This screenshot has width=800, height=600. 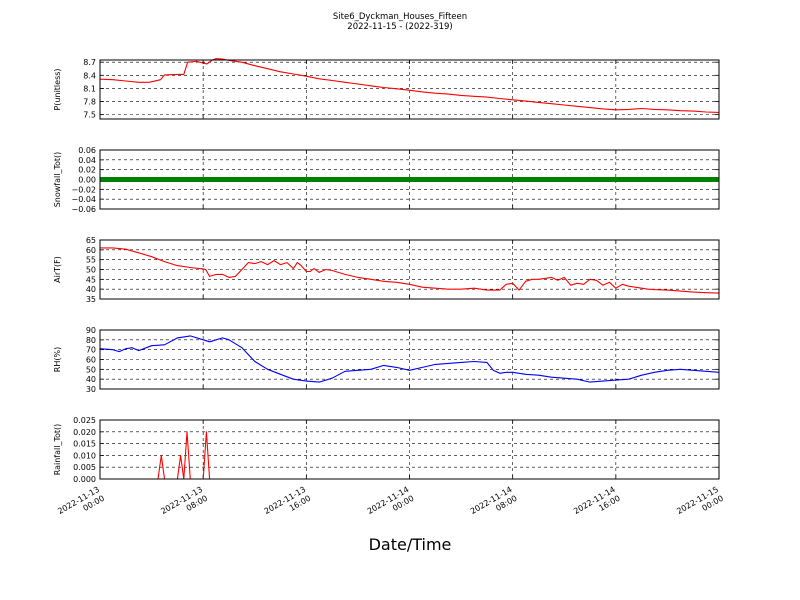 What do you see at coordinates (89, 102) in the screenshot?
I see `y-tick-label: 7.8` at bounding box center [89, 102].